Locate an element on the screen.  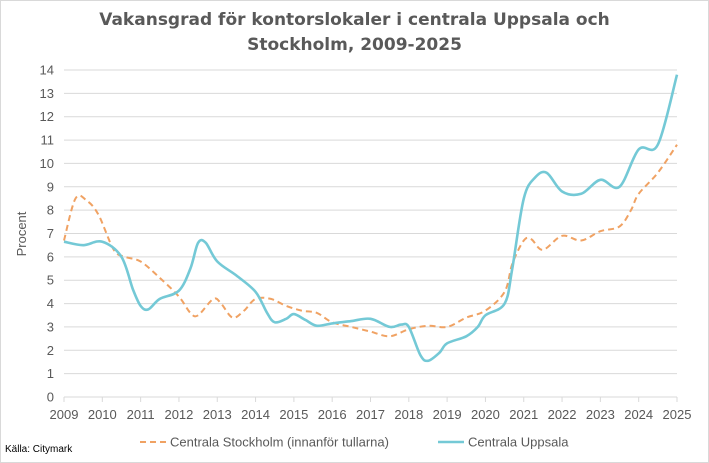
legend-label-stockholm: Centrala Stockholm (innanför tullarna) is located at coordinates (279, 442).